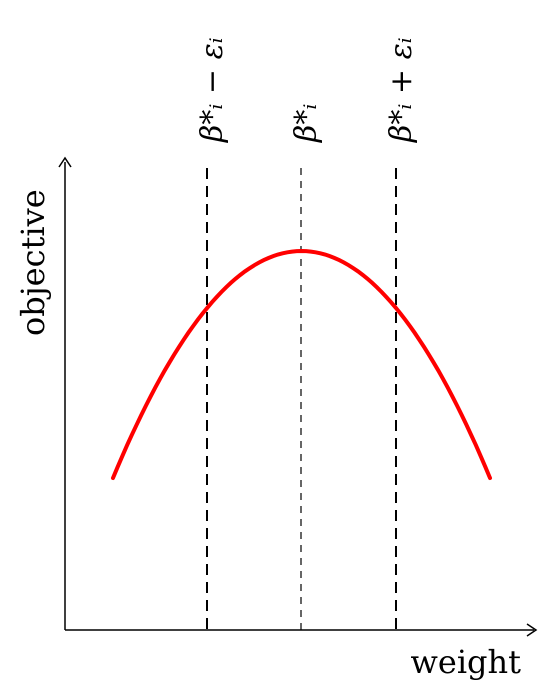 Image resolution: width=539 pixels, height=695 pixels. What do you see at coordinates (212, 90) in the screenshot?
I see `marker-label-left: β*ᵢ − εᵢ` at bounding box center [212, 90].